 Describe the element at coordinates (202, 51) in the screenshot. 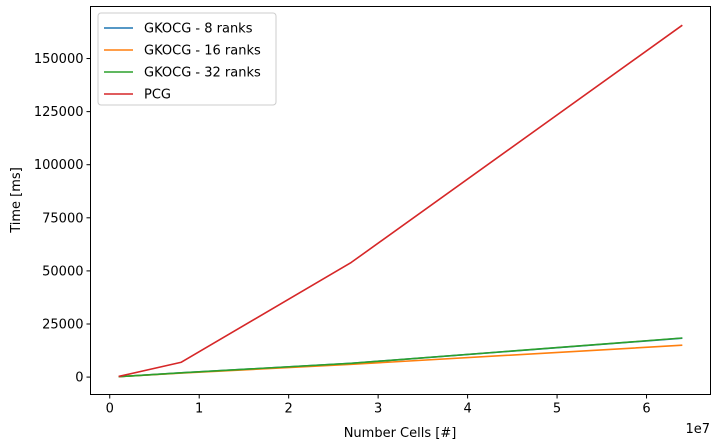

I see `legend-label: GKOCG - 16 ranks` at that location.